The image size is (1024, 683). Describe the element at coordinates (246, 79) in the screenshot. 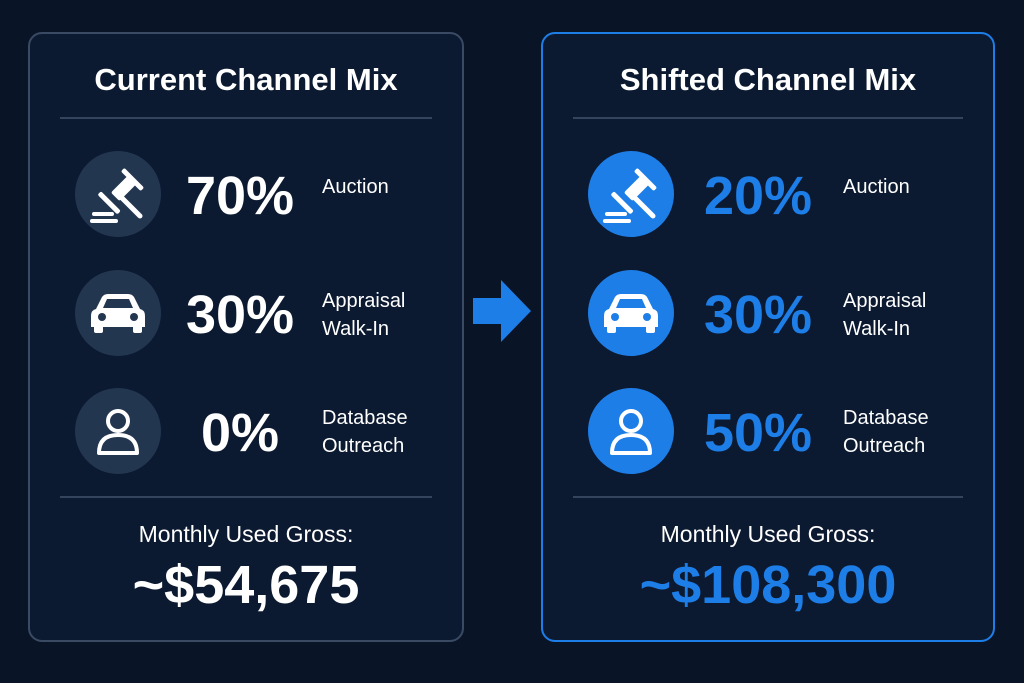

I see `panel-title: Current Channel Mix` at that location.